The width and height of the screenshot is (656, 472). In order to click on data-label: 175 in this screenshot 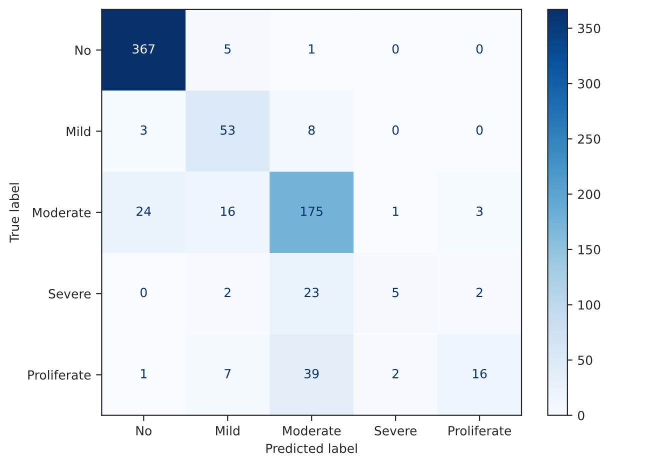, I will do `click(311, 211)`.